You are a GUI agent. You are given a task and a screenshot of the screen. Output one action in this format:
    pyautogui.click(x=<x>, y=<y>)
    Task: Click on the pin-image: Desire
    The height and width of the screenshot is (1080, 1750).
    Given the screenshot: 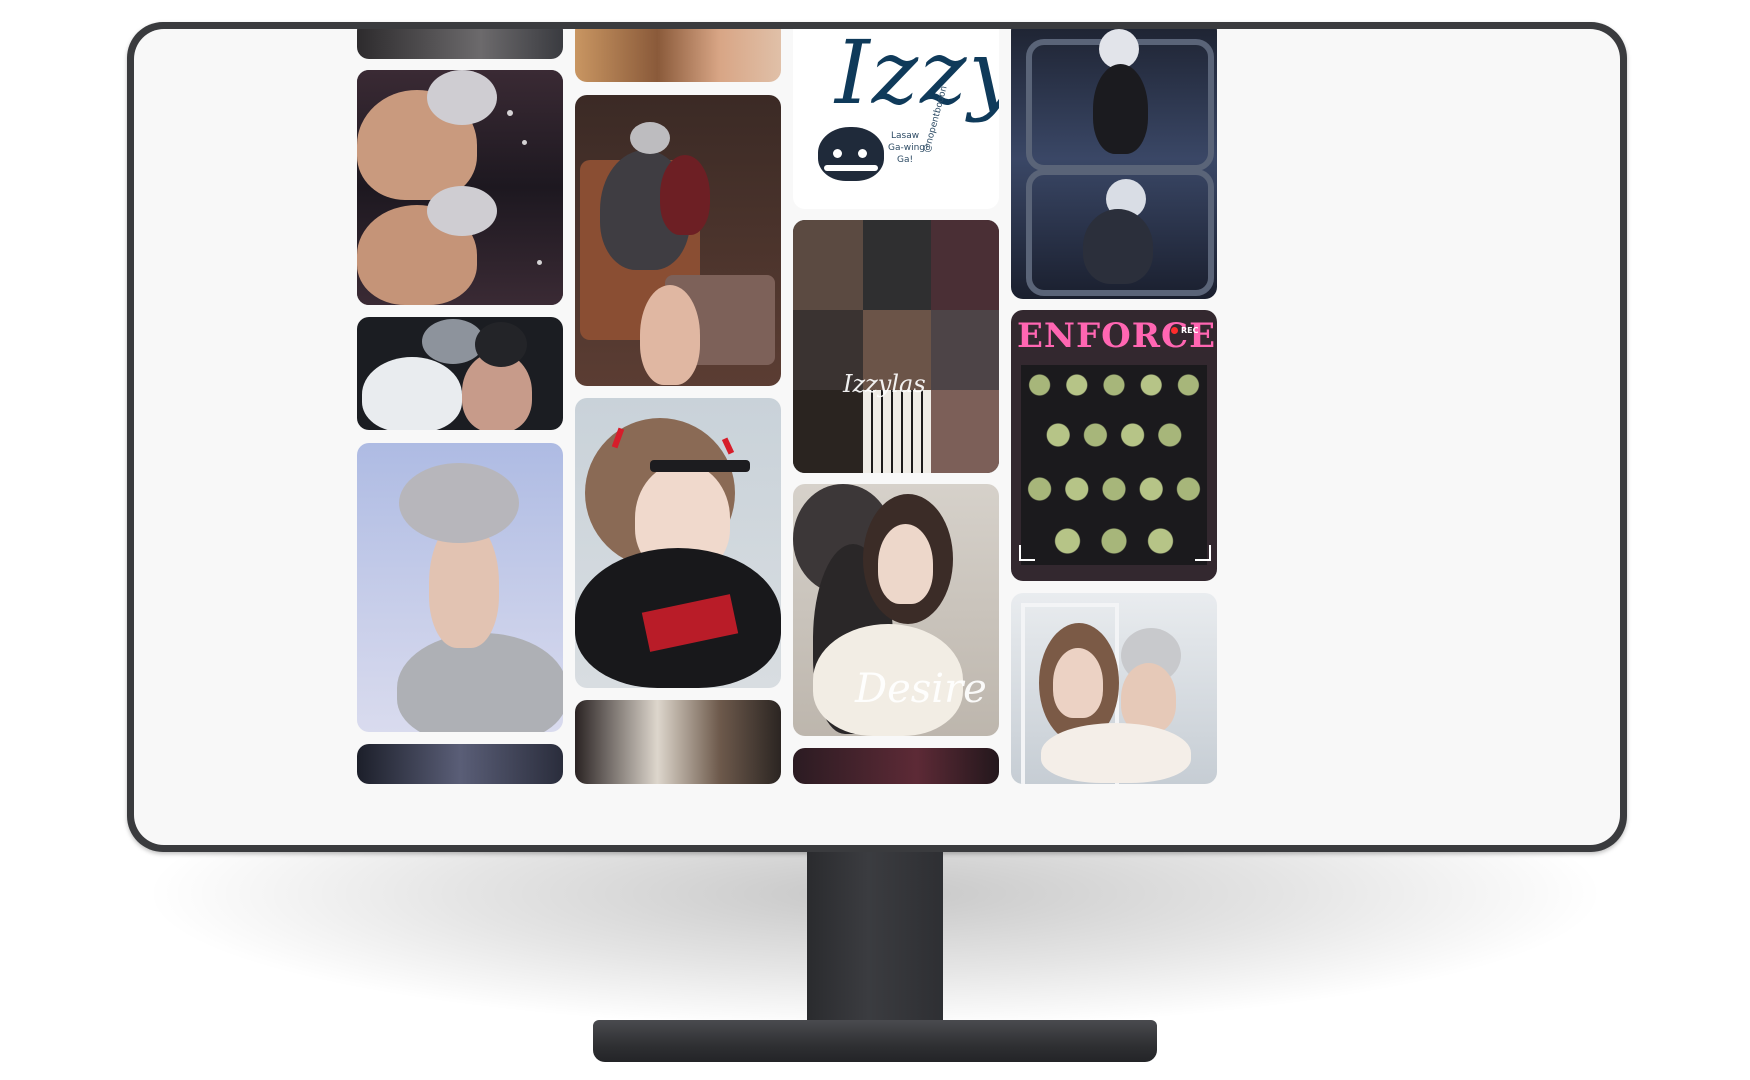 What is the action you would take?
    pyautogui.click(x=896, y=610)
    